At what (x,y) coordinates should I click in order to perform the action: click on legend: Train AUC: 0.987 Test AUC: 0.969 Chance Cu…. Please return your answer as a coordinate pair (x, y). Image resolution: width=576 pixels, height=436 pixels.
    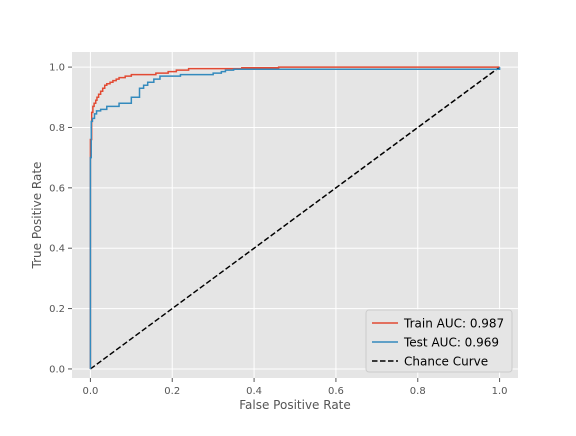
    Looking at the image, I should click on (439, 341).